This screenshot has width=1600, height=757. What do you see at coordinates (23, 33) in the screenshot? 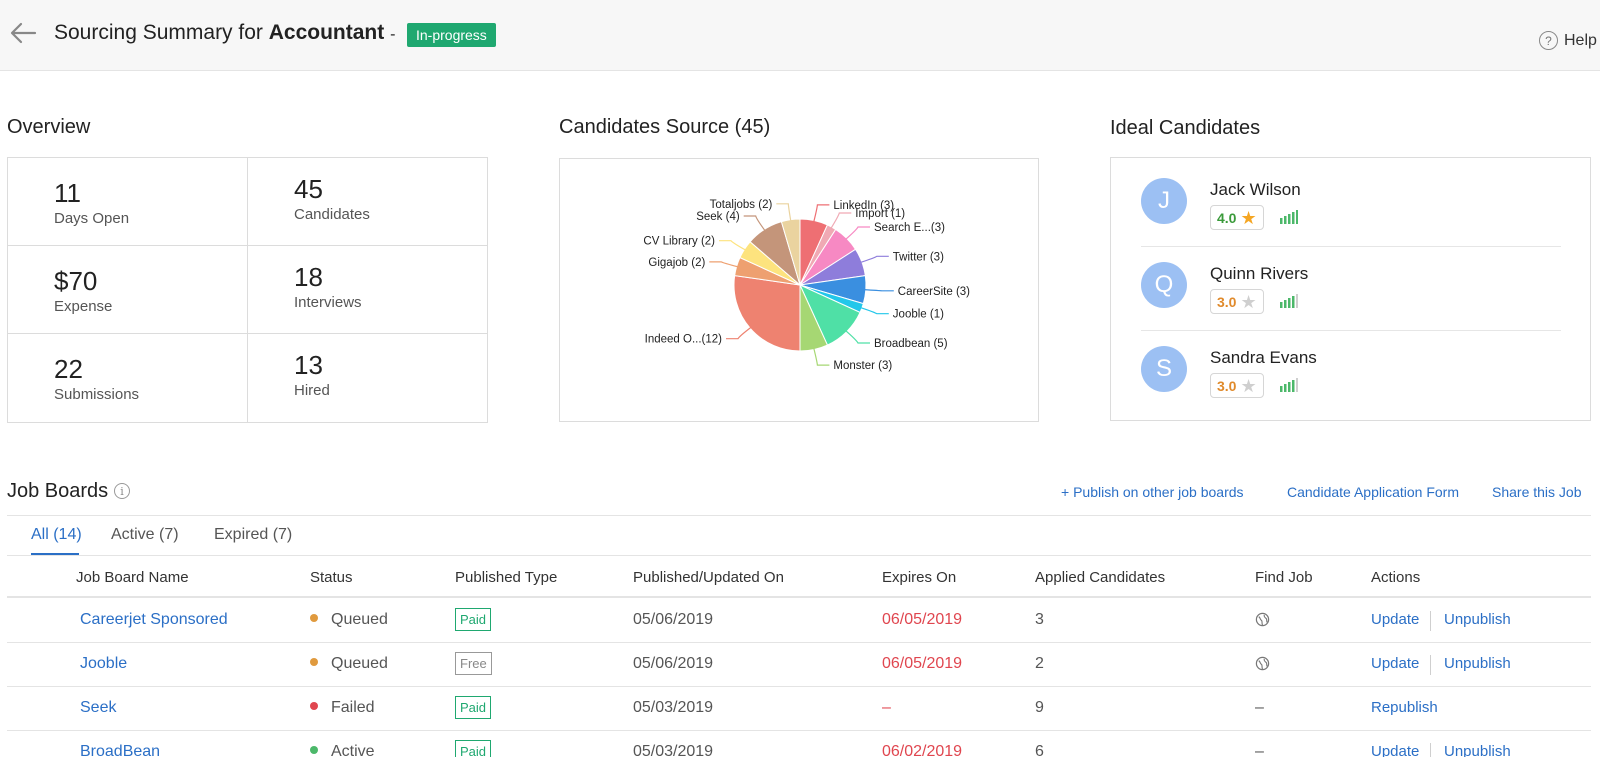
I see `back-arrow-icon` at bounding box center [23, 33].